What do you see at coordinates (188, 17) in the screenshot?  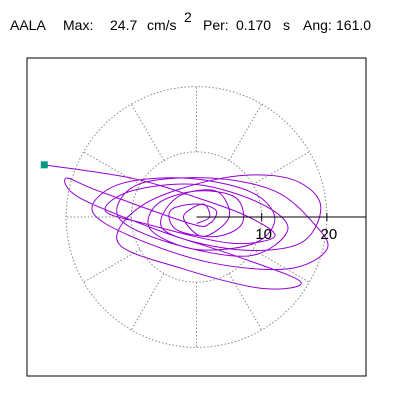 I see `max-unit-sup: 2` at bounding box center [188, 17].